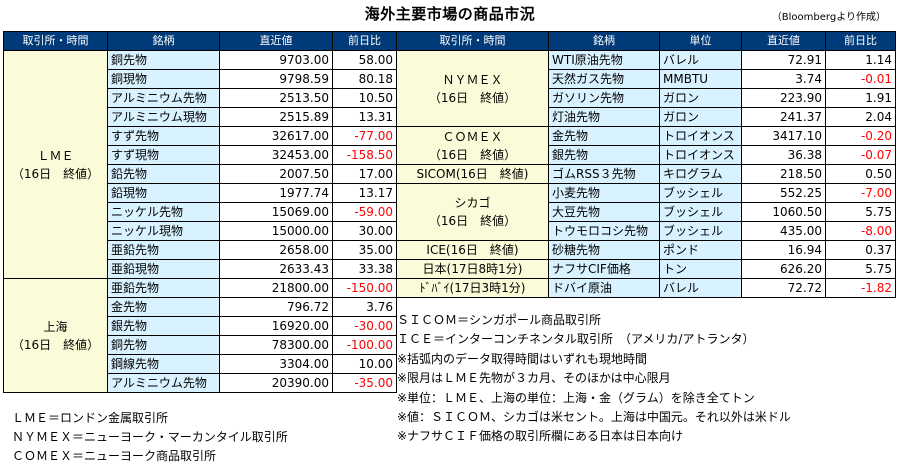  I want to click on day-change: -35.00, so click(364, 383).